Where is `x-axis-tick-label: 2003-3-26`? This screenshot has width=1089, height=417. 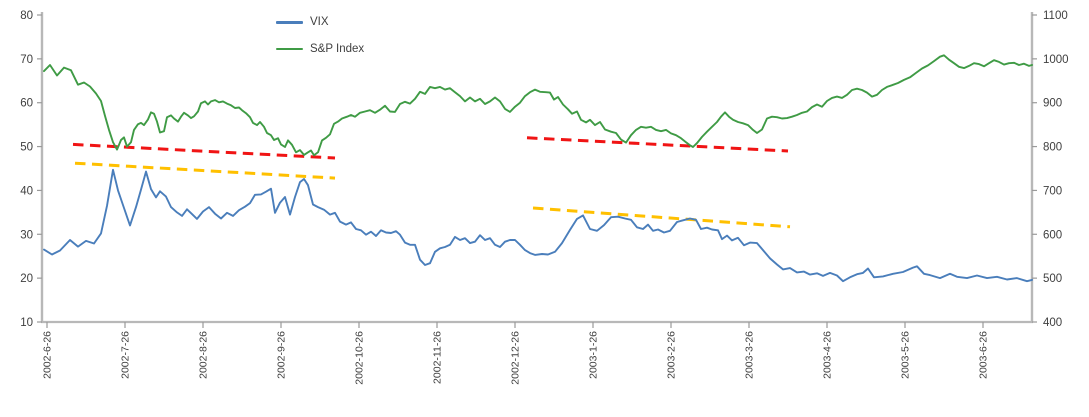 x-axis-tick-label: 2003-3-26 is located at coordinates (750, 355).